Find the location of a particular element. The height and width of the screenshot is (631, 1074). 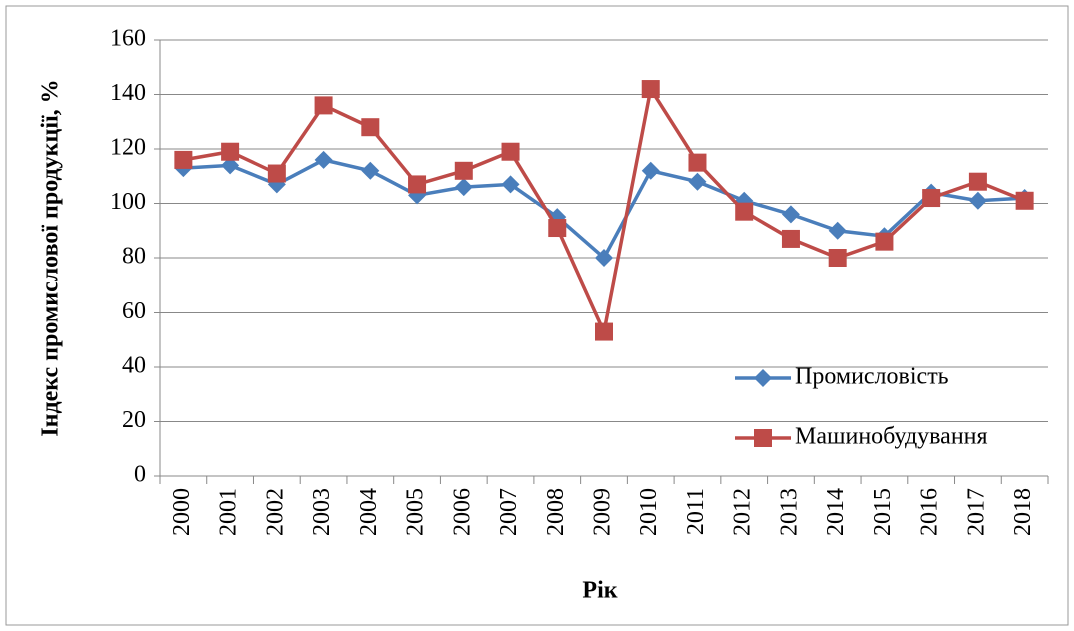

x-tick-label: 2002 is located at coordinates (275, 512).